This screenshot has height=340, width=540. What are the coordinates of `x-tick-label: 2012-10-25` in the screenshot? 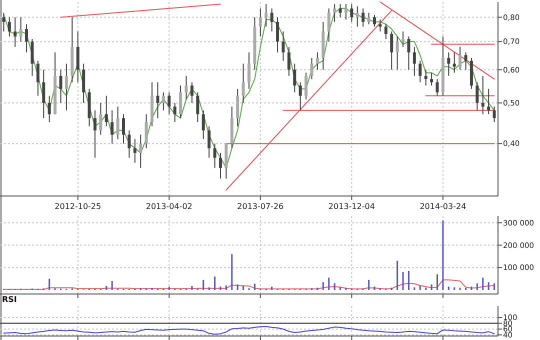 It's located at (78, 206).